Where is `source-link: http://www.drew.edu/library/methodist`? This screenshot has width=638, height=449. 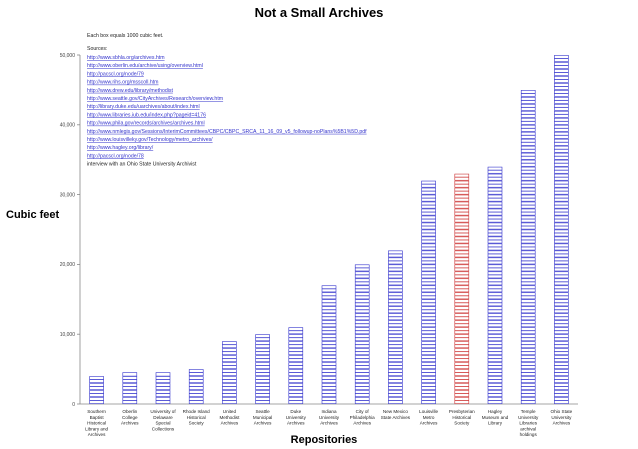
source-link: http://www.drew.edu/library/methodist is located at coordinates (130, 91).